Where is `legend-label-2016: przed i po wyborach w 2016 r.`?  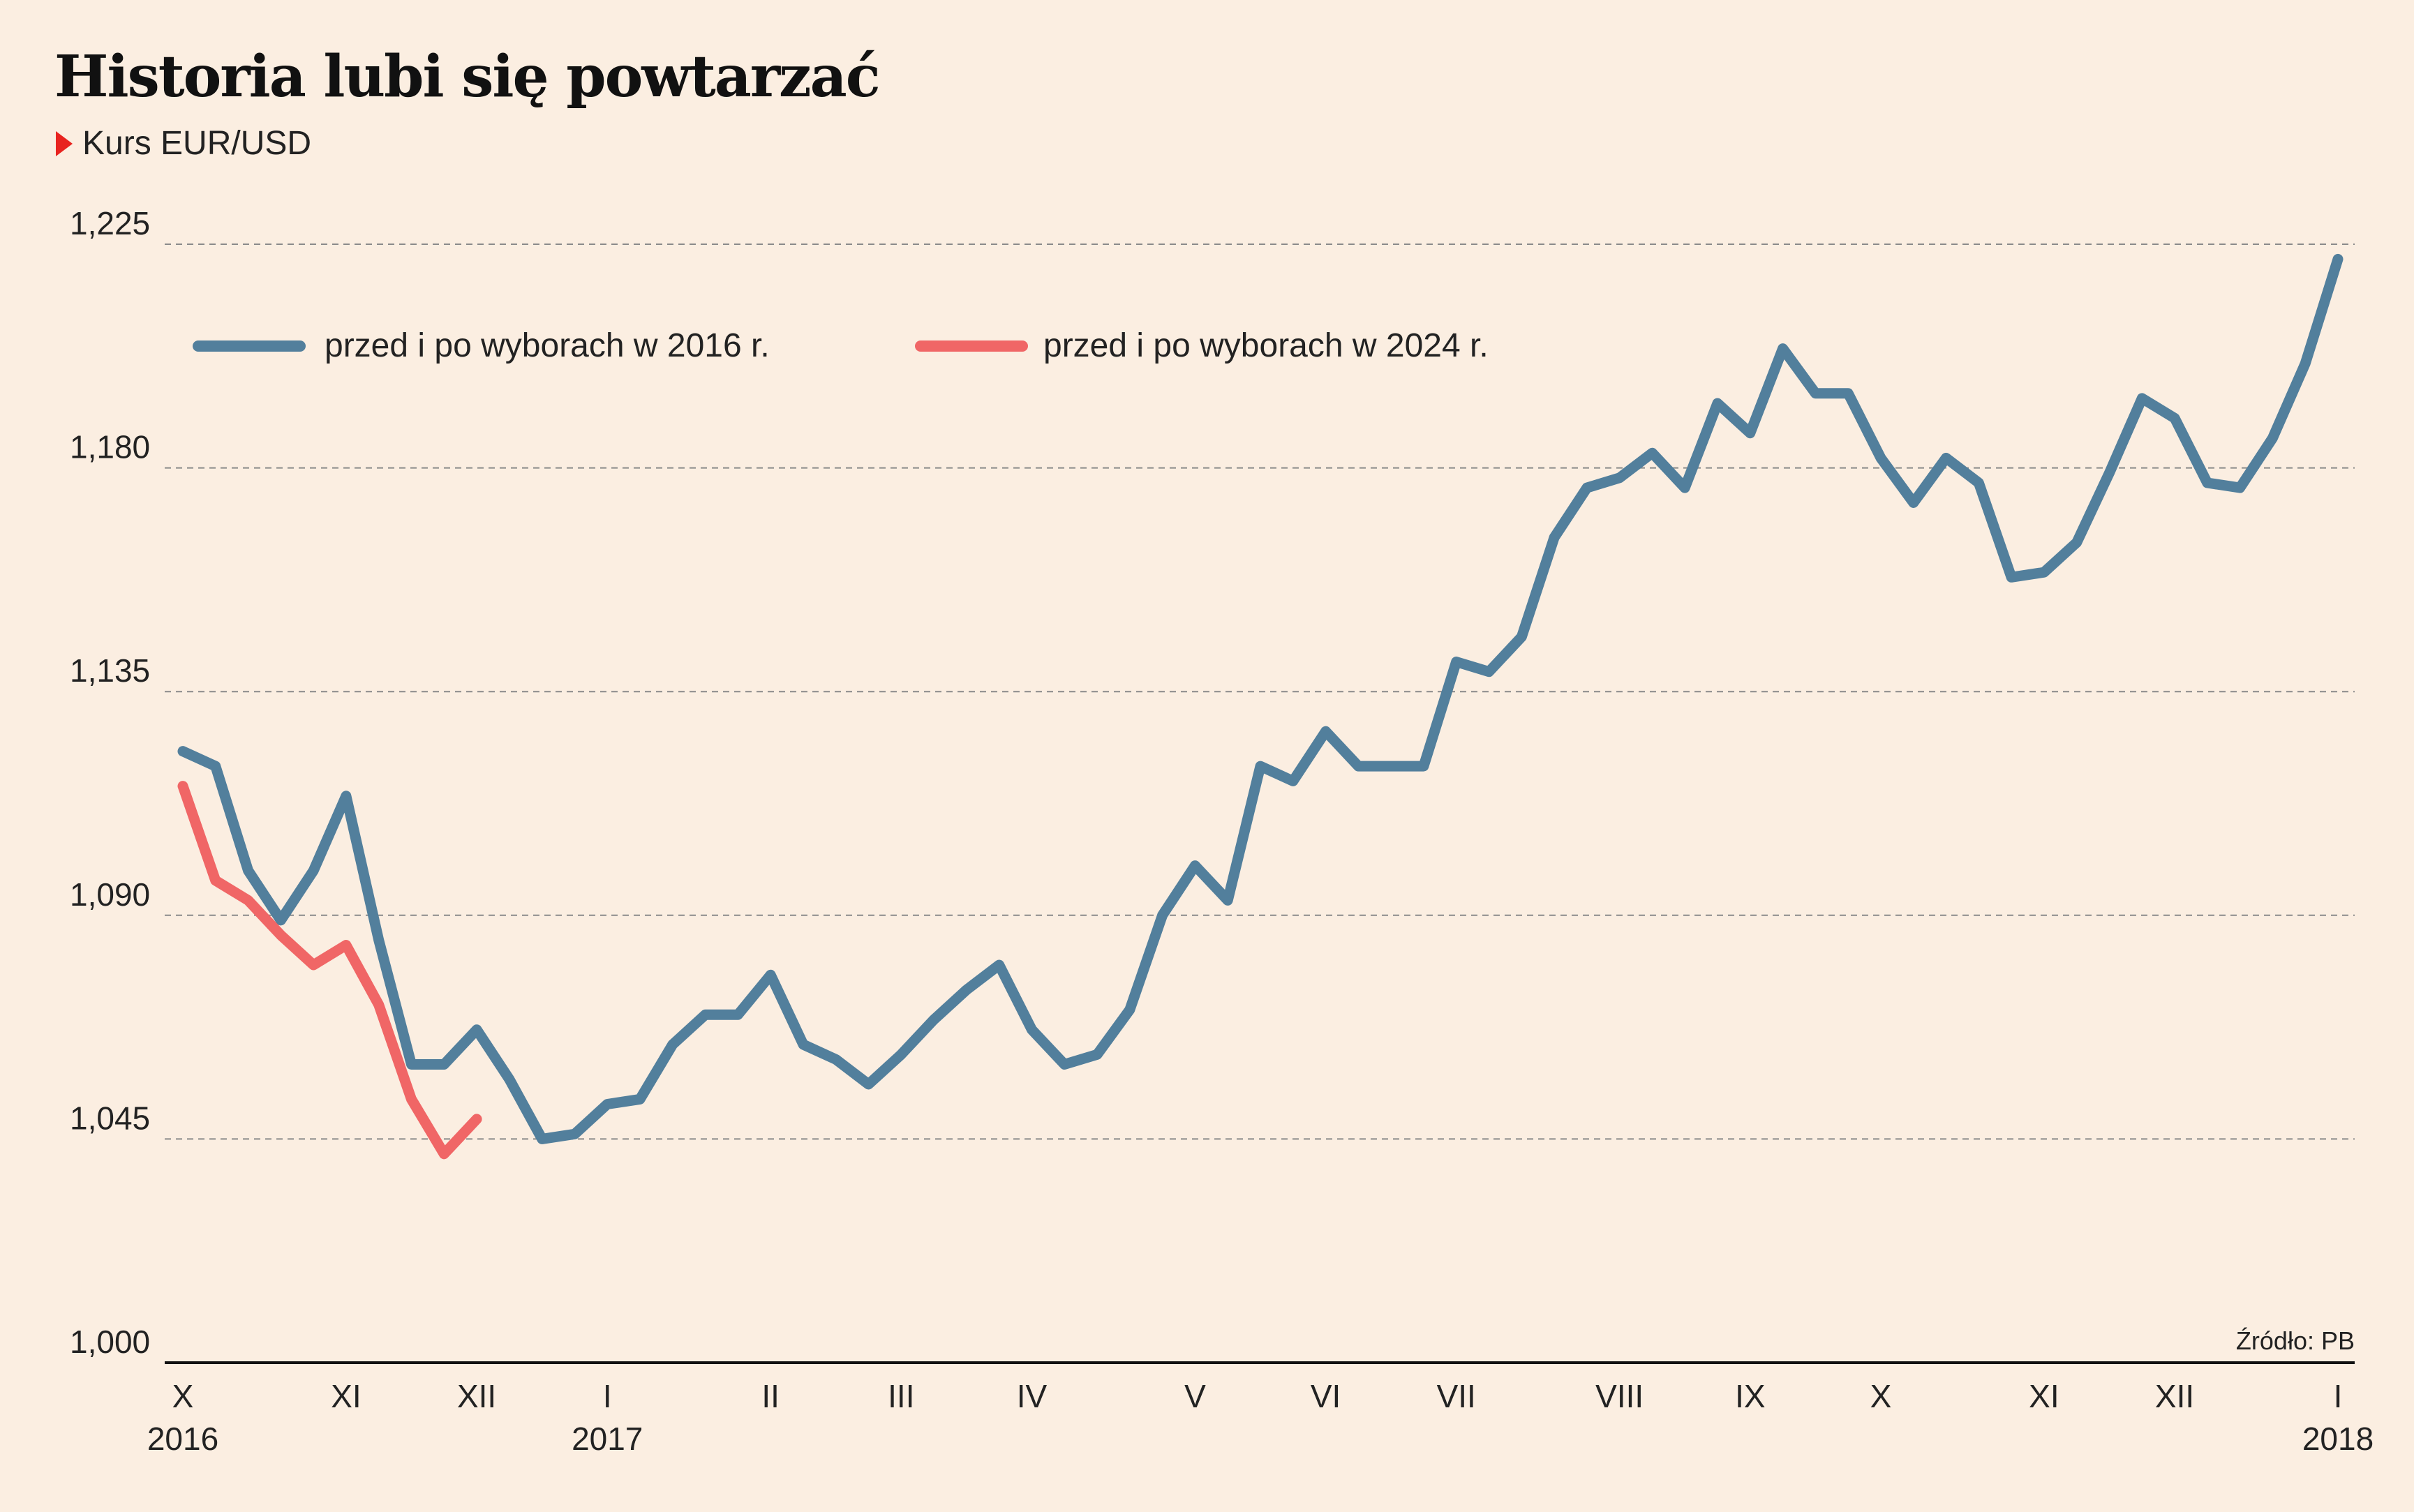 legend-label-2016: przed i po wyborach w 2016 r. is located at coordinates (547, 345).